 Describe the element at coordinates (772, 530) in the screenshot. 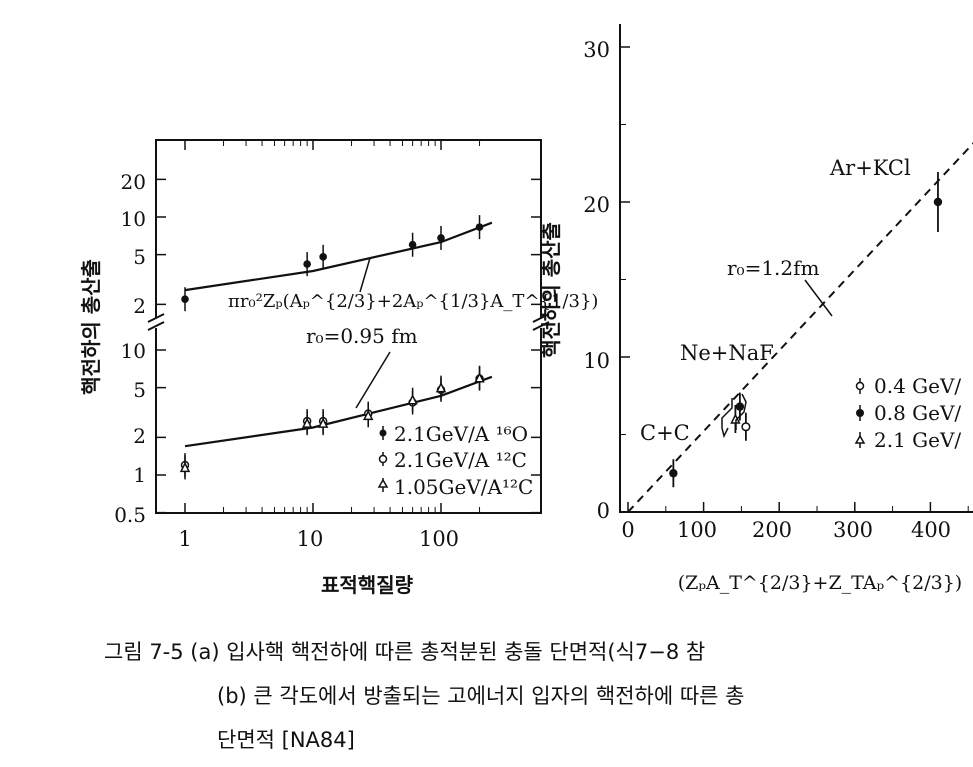

I see `b-xtick-200: 200` at that location.